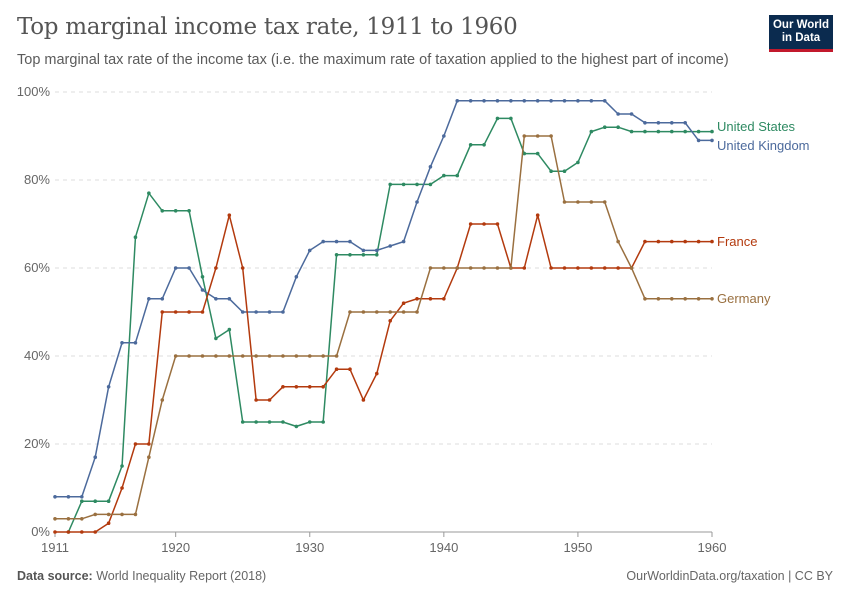 This screenshot has height=600, width=850. Describe the element at coordinates (181, 576) in the screenshot. I see `source-text: World Inequality Report (2018)` at that location.